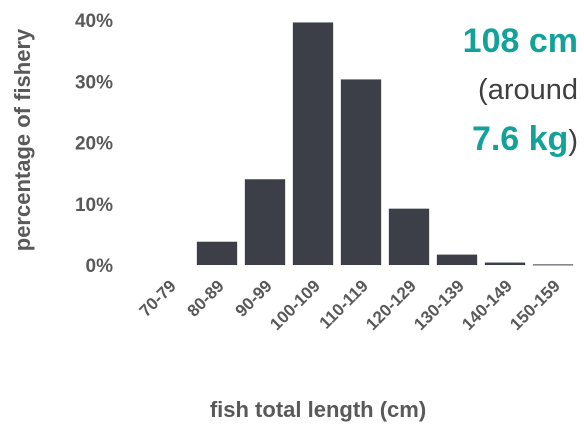  Describe the element at coordinates (295, 305) in the screenshot. I see `x-tick-label: 100-109` at that location.